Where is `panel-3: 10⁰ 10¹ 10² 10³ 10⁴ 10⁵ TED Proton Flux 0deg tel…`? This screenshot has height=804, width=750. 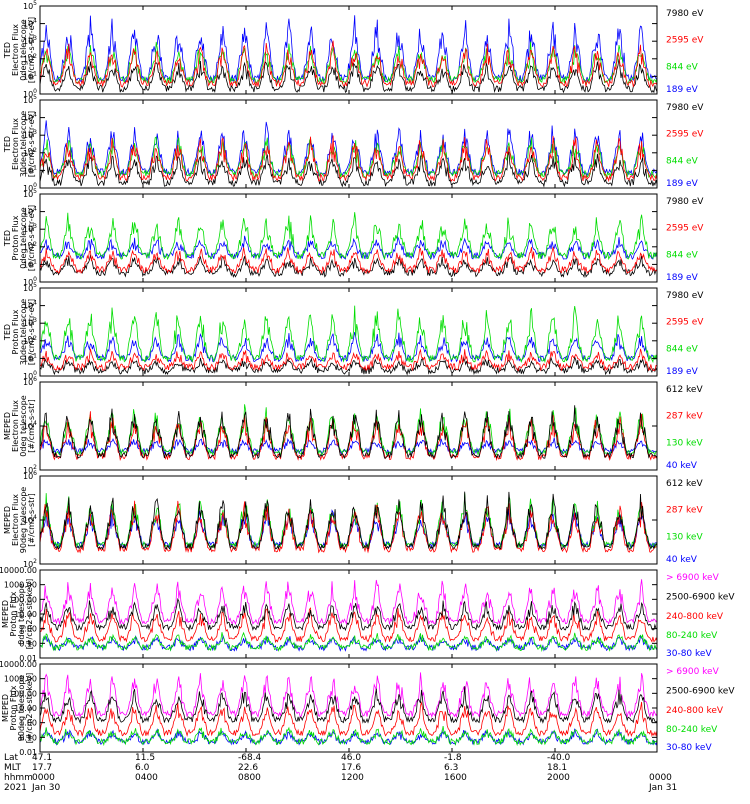 panel-3: 10⁰ 10¹ 10² 10³ 10⁴ 10⁵ TED Proton Flux 0deg tel… is located at coordinates (353, 237).